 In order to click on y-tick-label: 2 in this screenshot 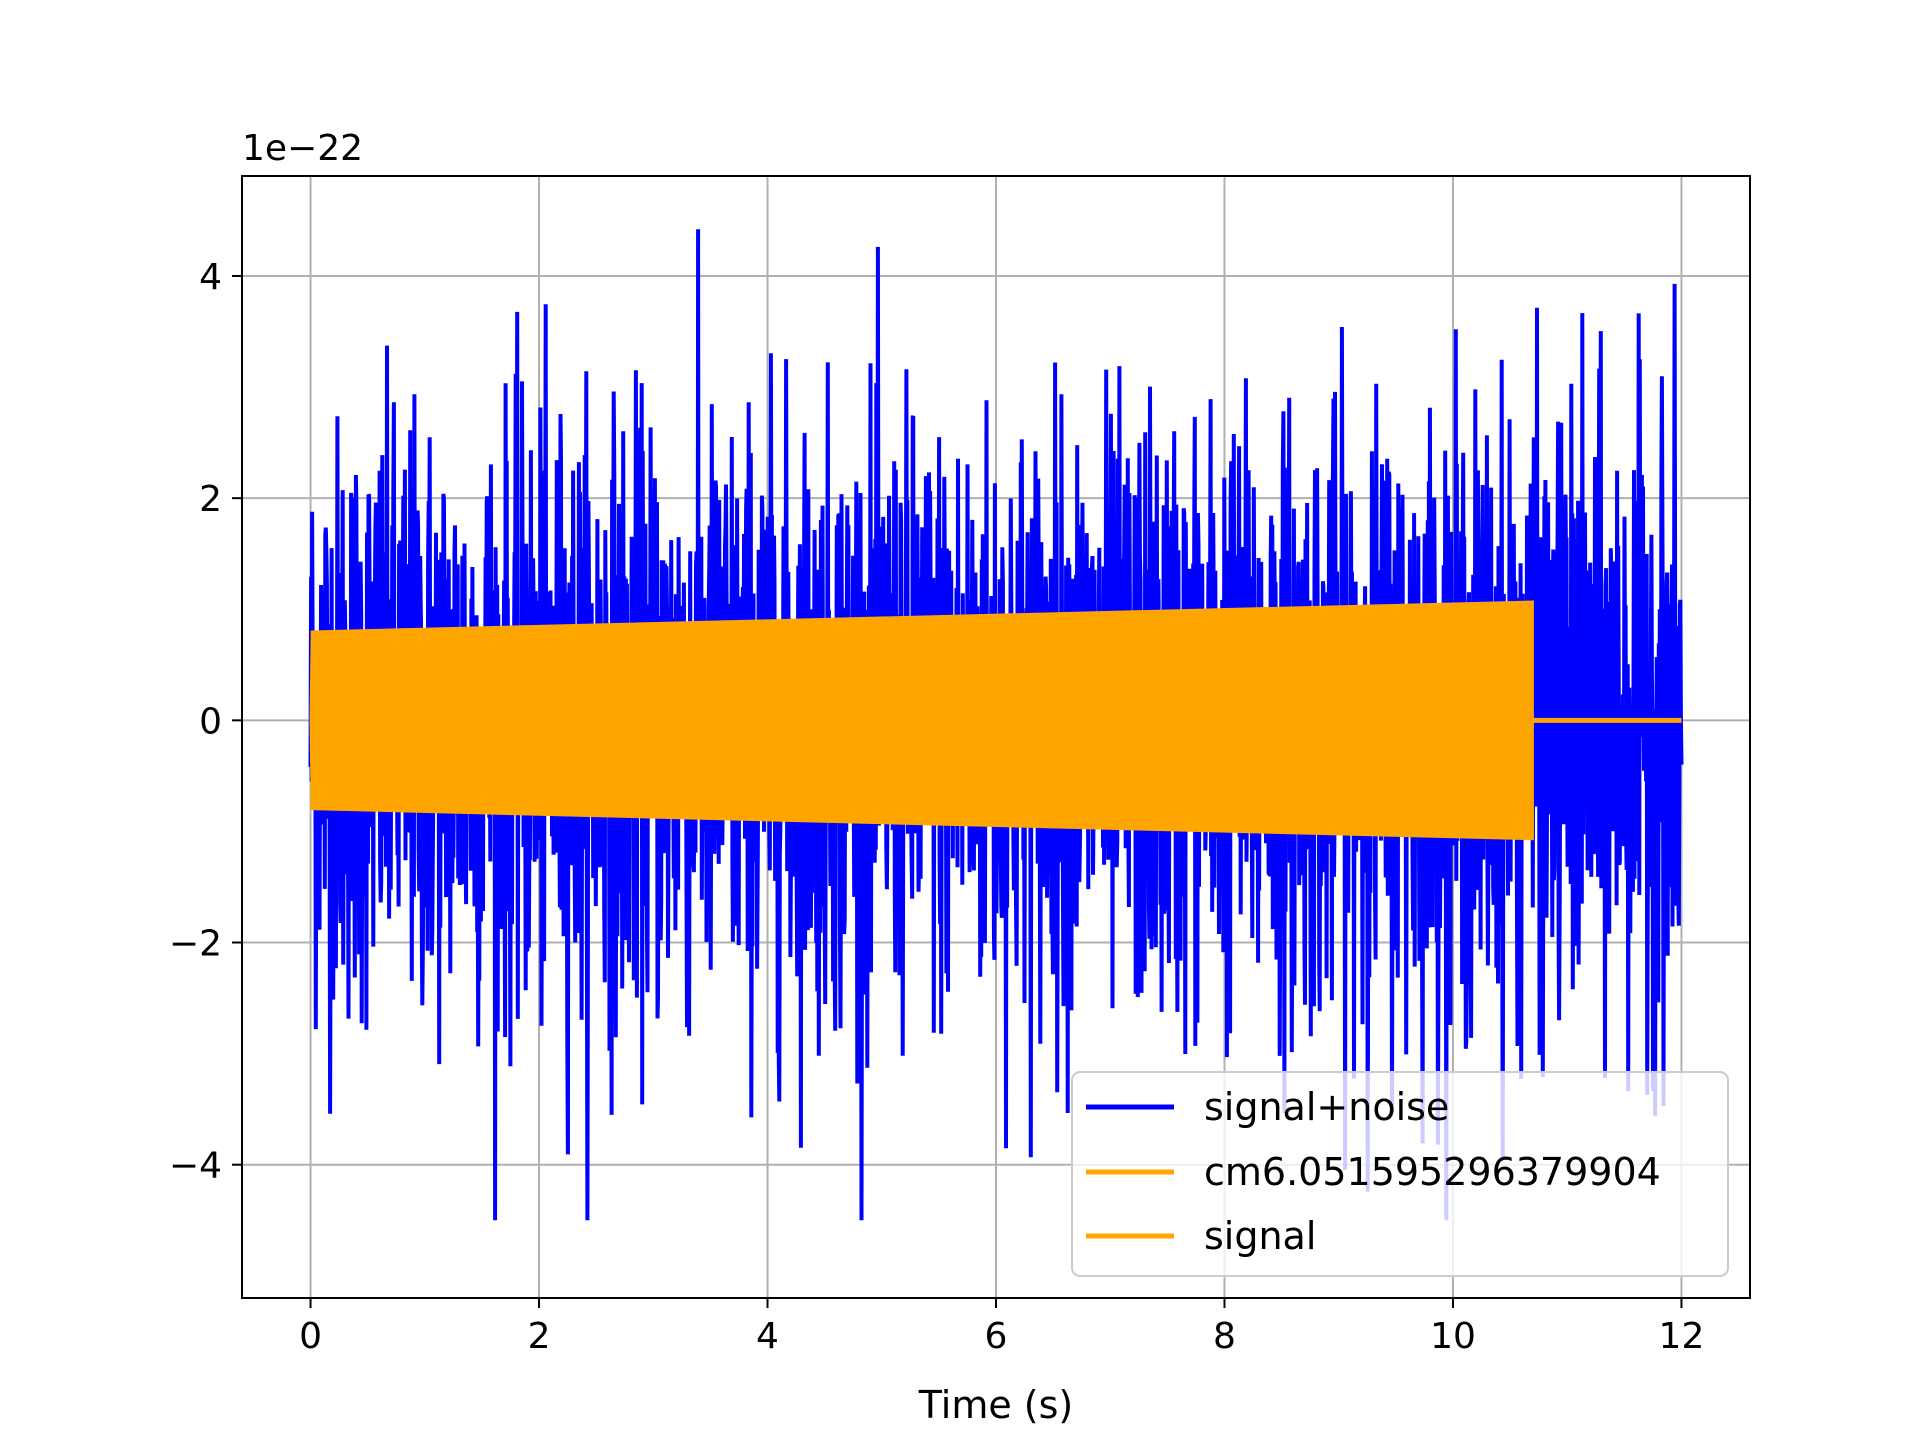, I will do `click(210, 499)`.